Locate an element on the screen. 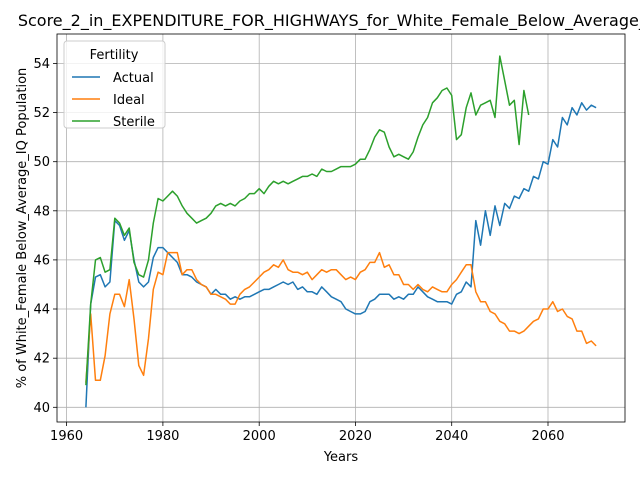 The width and height of the screenshot is (640, 480). x-axis-label: Years is located at coordinates (341, 457).